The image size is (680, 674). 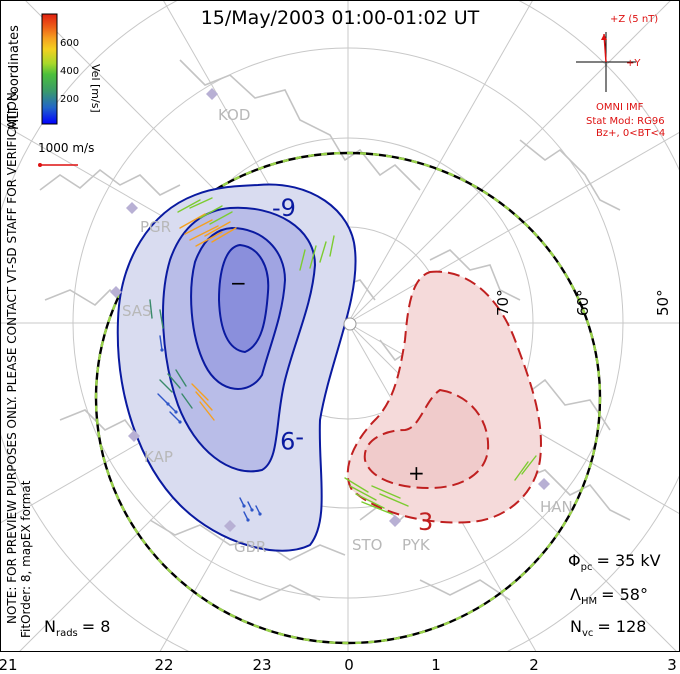 I want to click on latitude-label-70: 70°, so click(x=503, y=302).